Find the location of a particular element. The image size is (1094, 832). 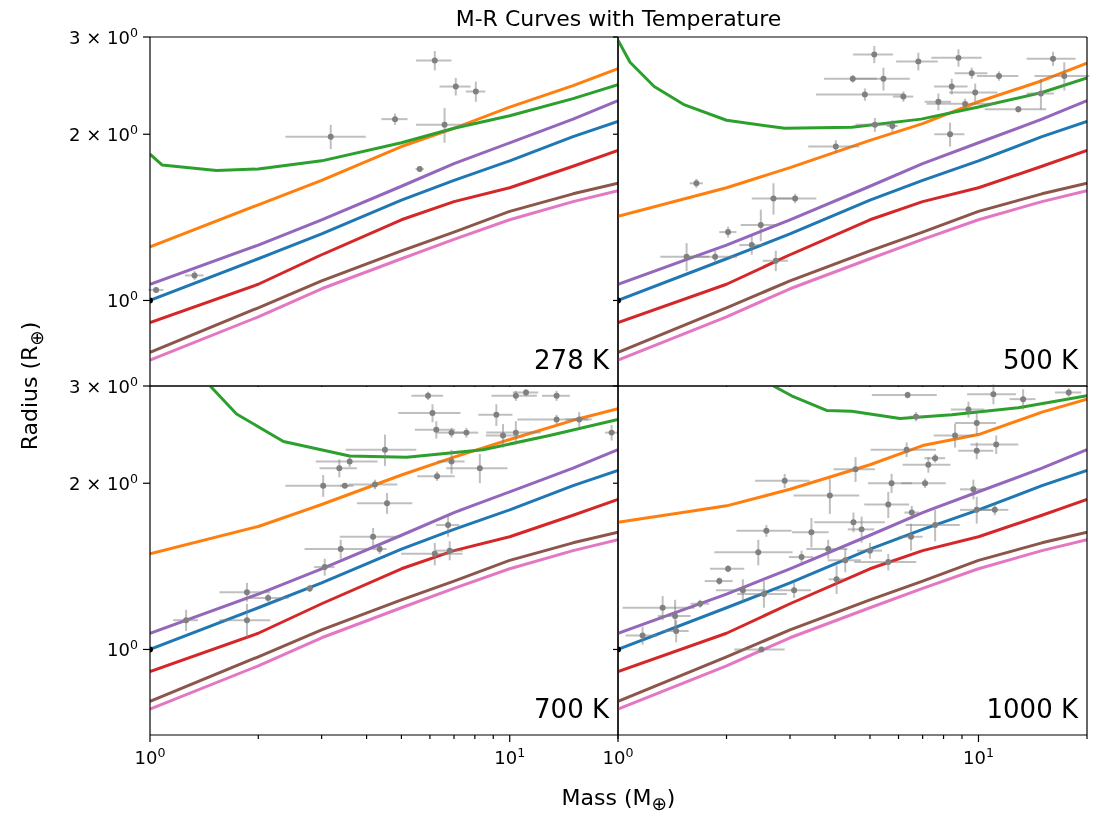

annotation: 1000 K is located at coordinates (1032, 709).